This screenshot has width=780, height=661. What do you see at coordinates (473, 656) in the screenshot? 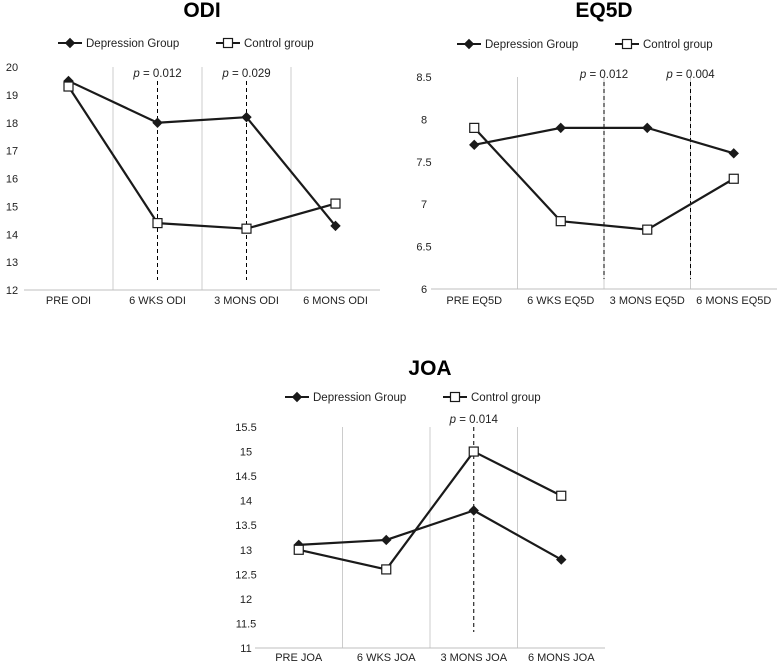
I see `joa-x-tick-label: 3 MONS JOA` at bounding box center [473, 656].